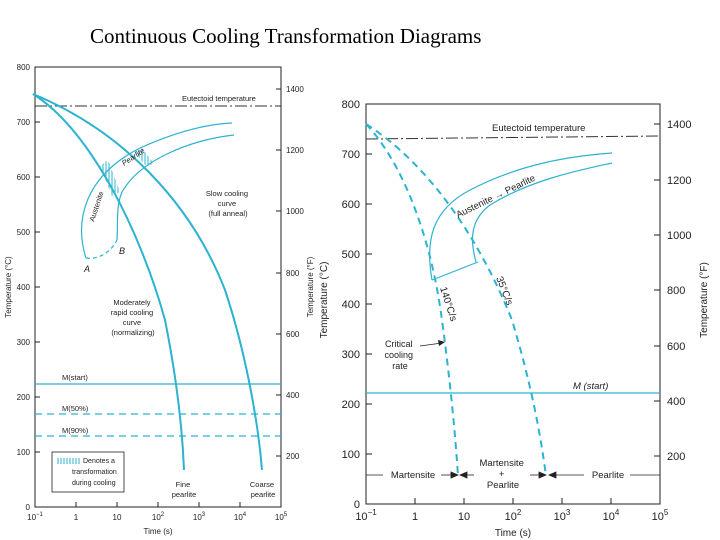 This screenshot has width=720, height=540. Describe the element at coordinates (351, 255) in the screenshot. I see `right-ytick-c: 500` at that location.